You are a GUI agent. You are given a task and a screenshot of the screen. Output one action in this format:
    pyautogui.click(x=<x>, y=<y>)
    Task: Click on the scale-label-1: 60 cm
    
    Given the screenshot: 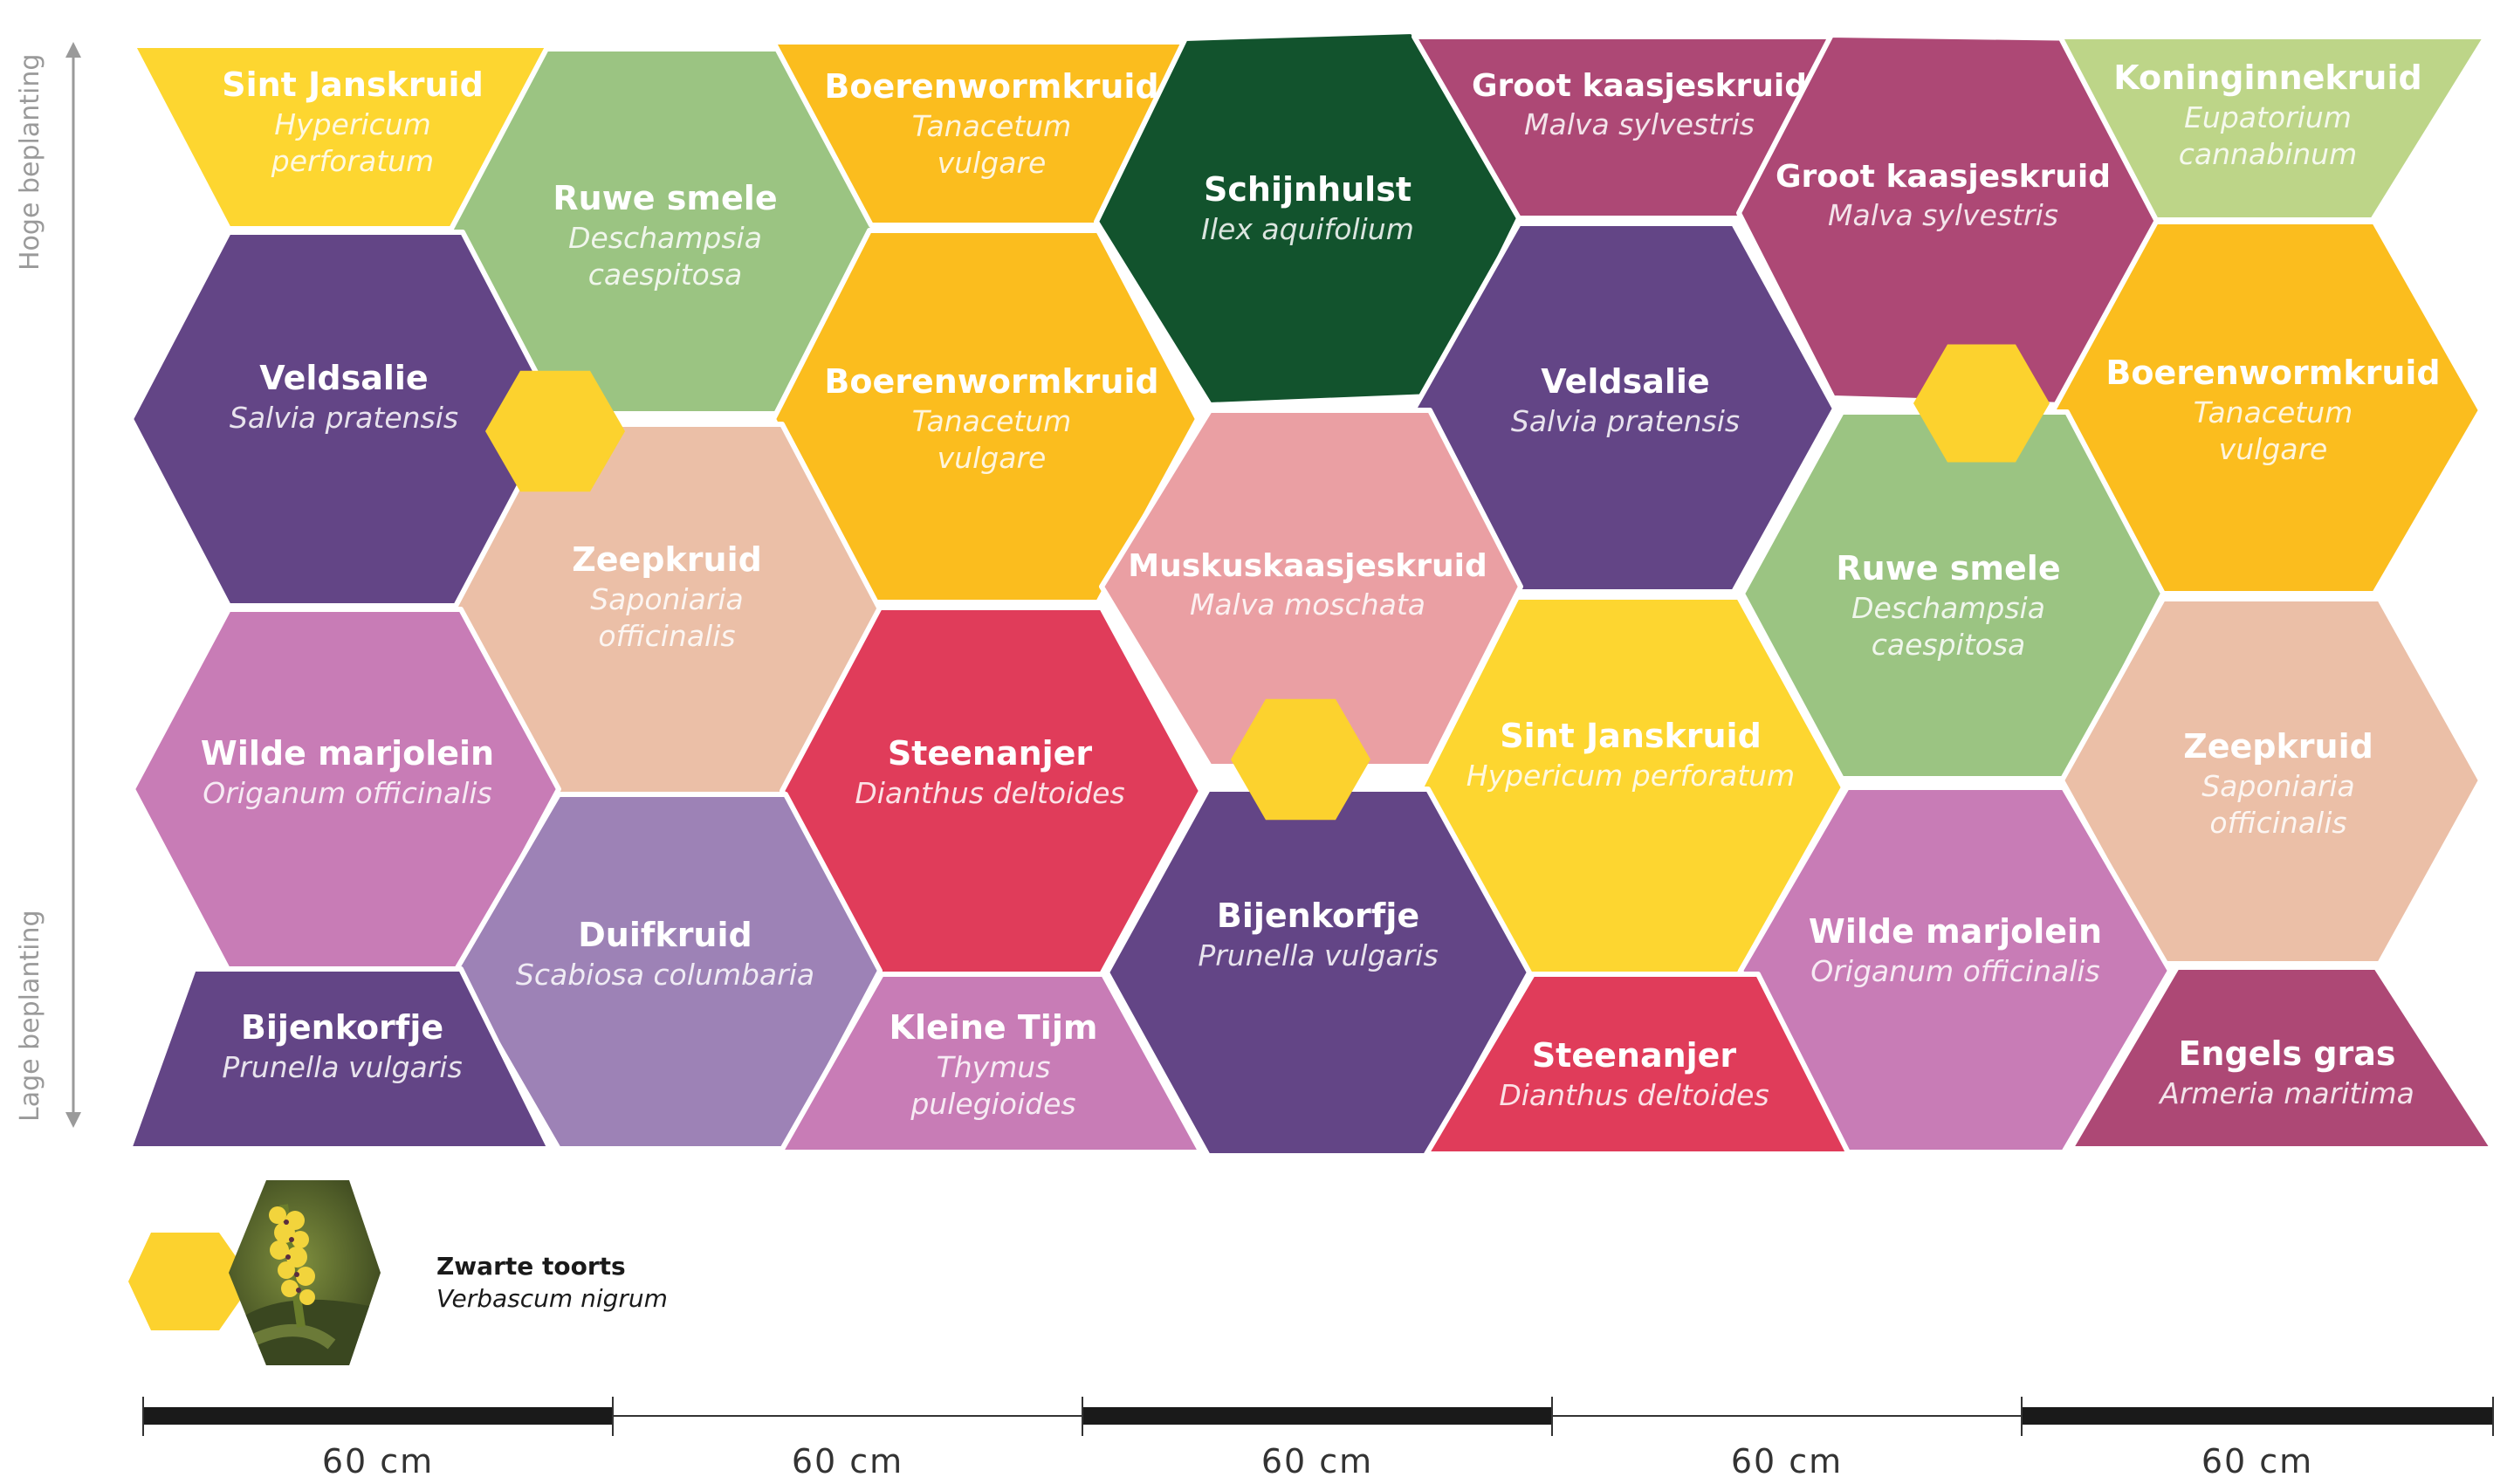 What is the action you would take?
    pyautogui.click(x=378, y=1461)
    